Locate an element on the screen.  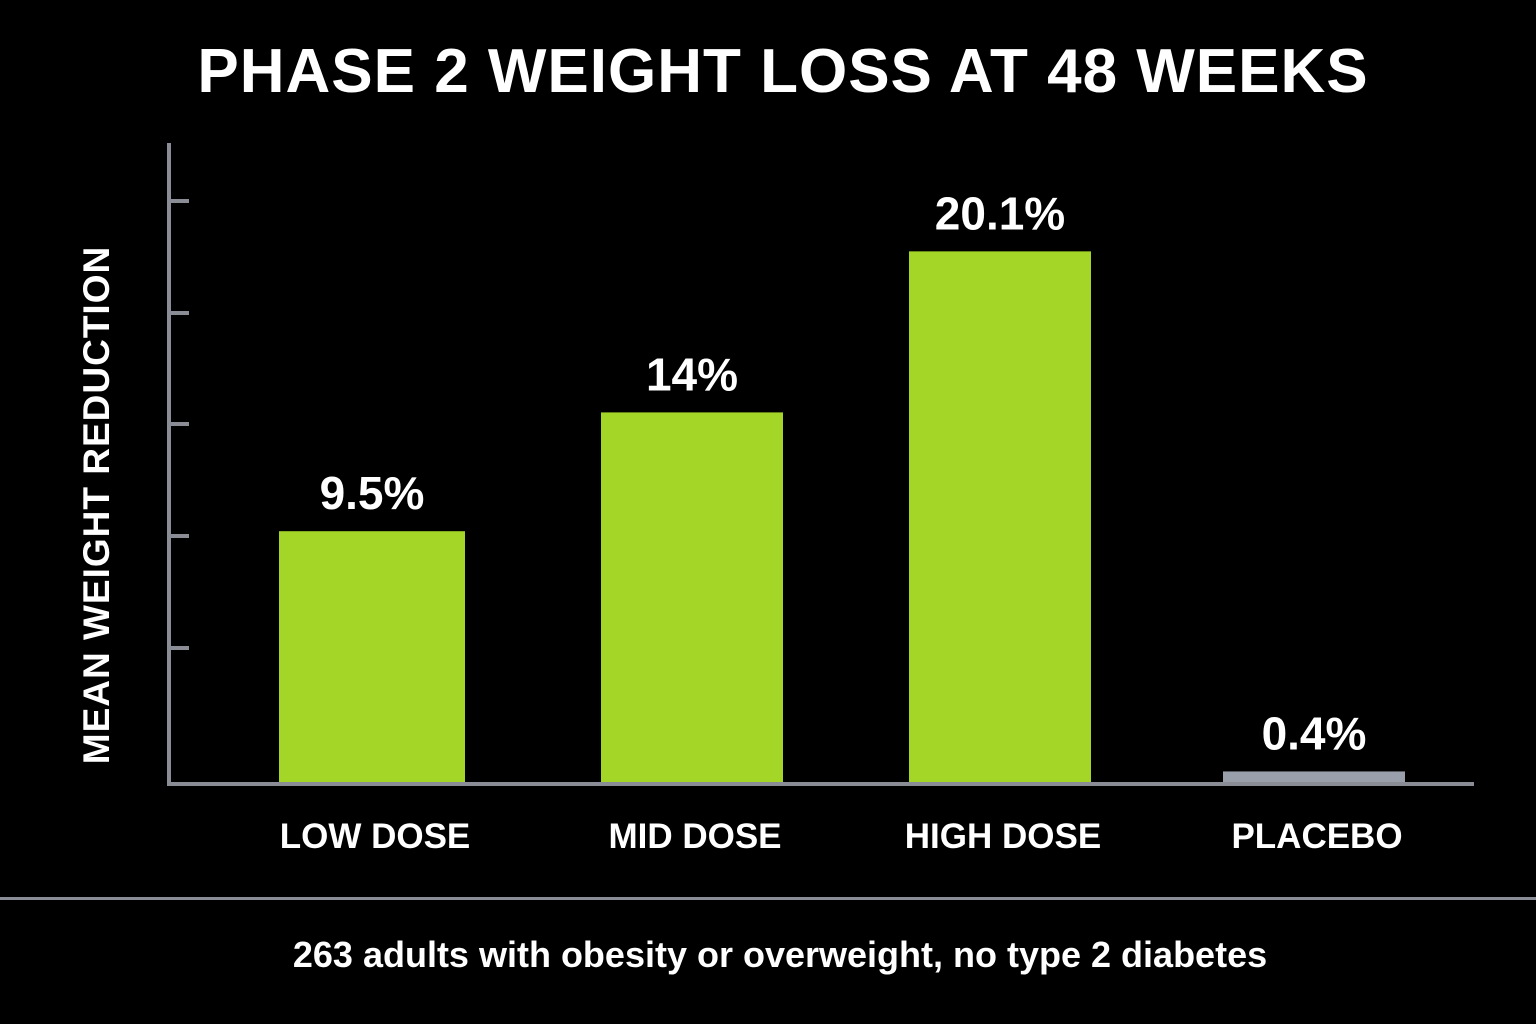
bar-low-dose is located at coordinates (372, 656).